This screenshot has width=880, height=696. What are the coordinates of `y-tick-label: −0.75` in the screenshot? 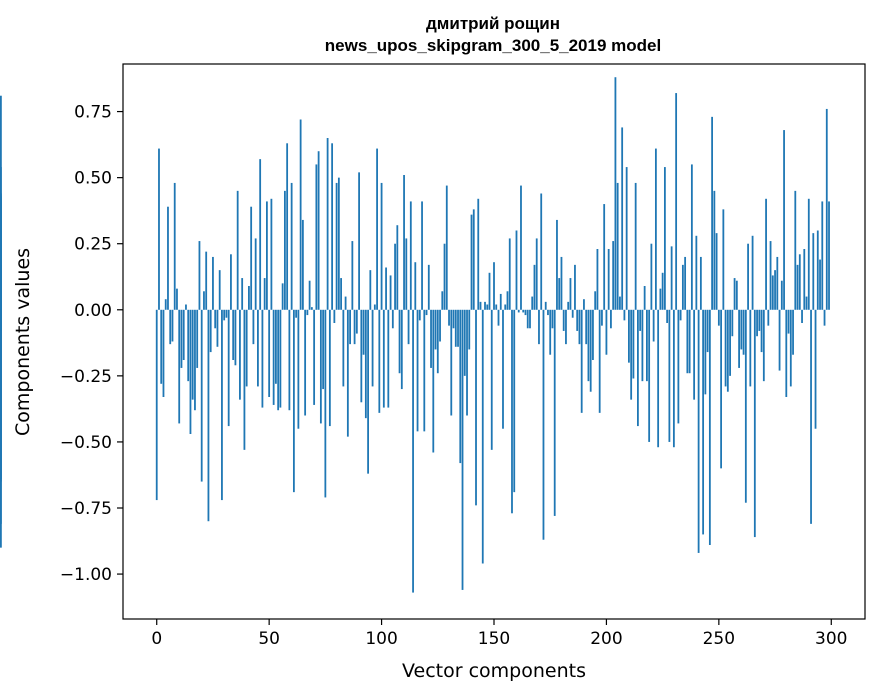 It's located at (86, 509).